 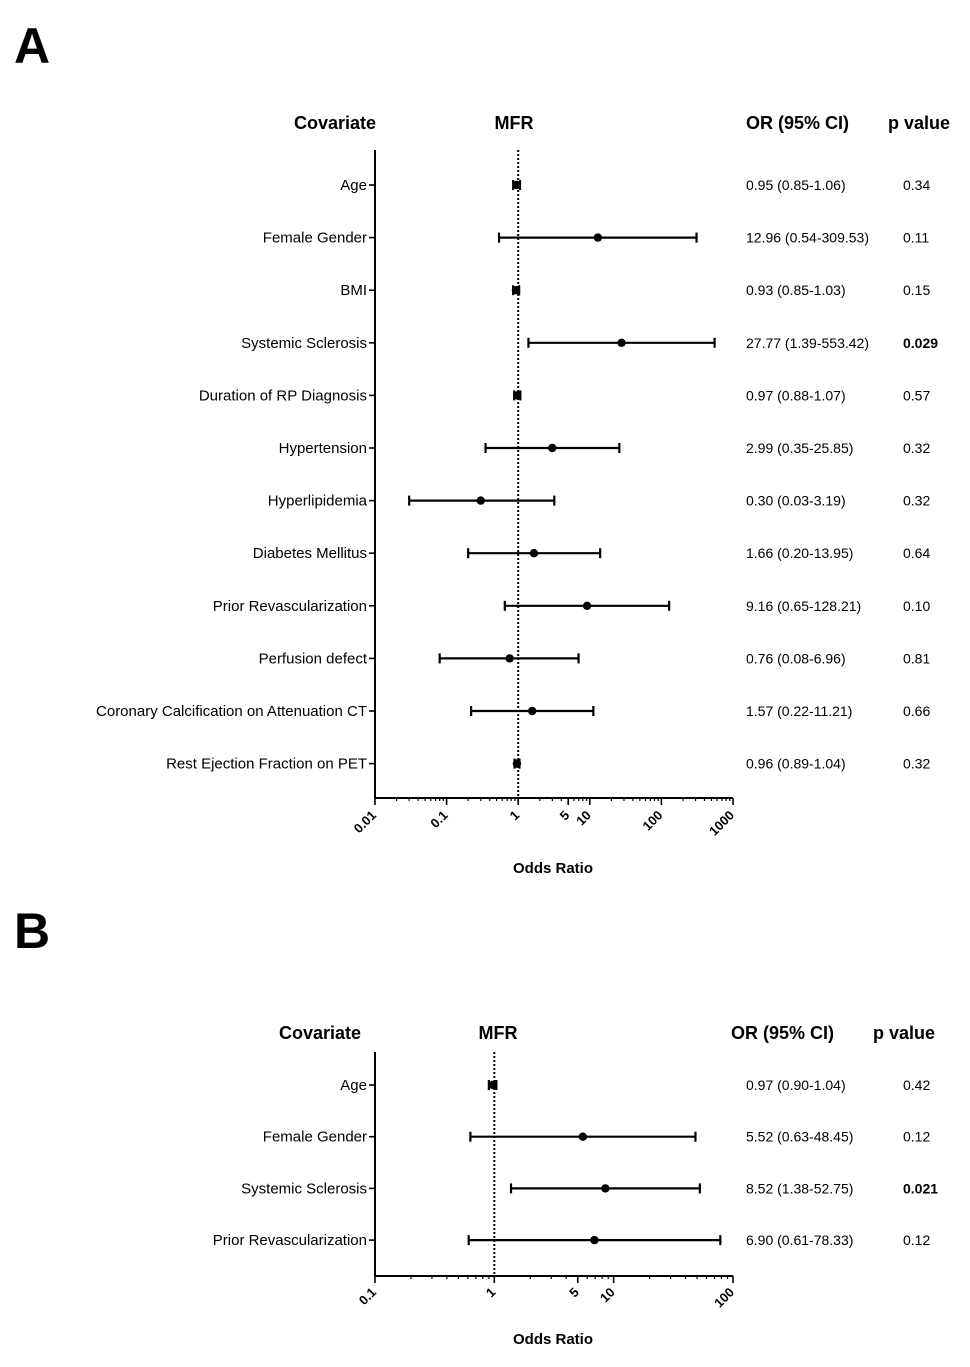 What do you see at coordinates (583, 818) in the screenshot?
I see `panel-a-x-tick-label: 10` at bounding box center [583, 818].